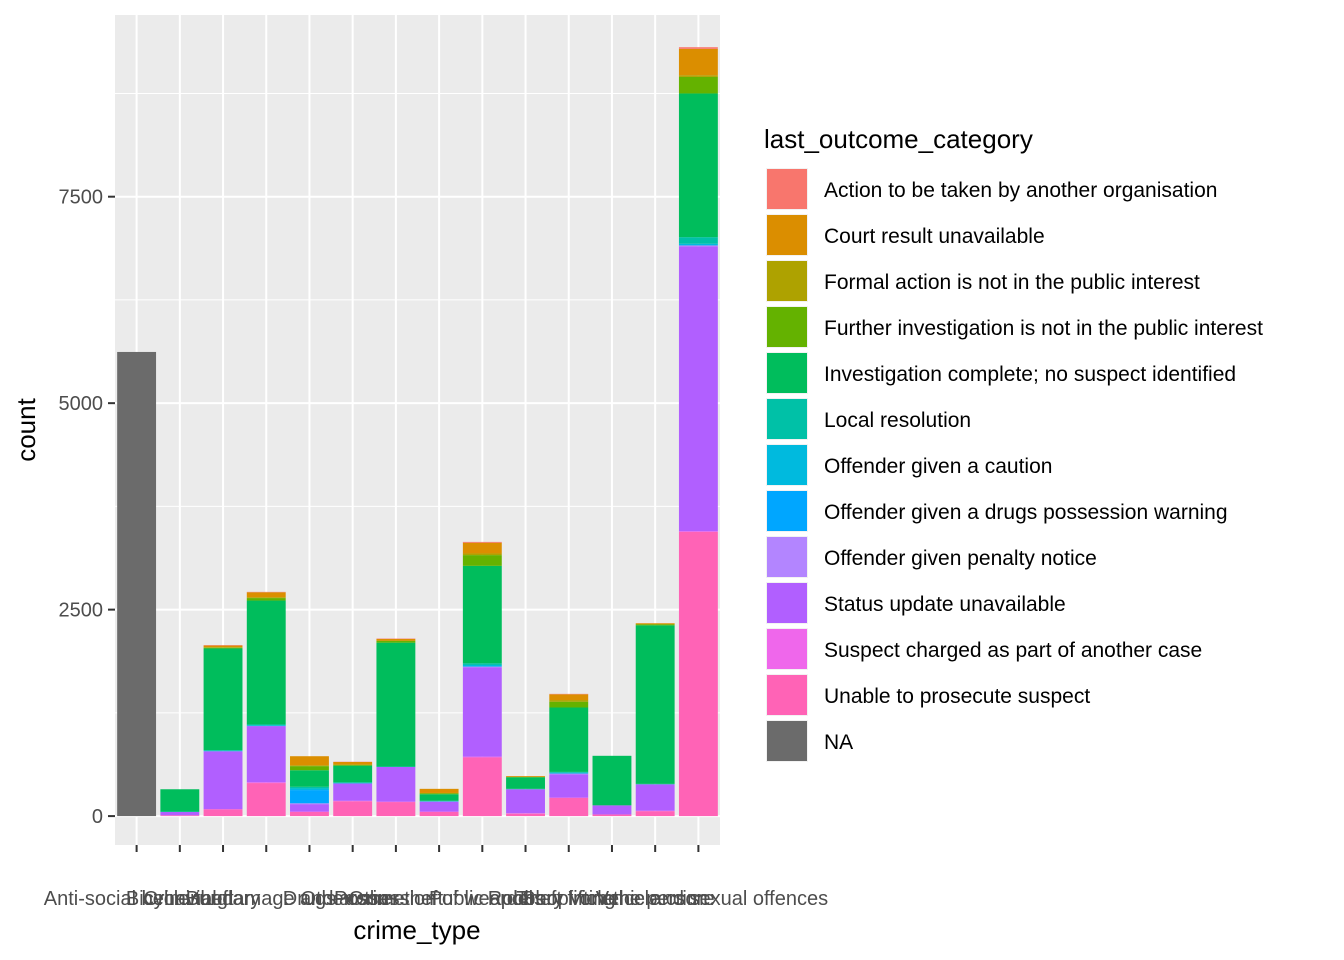  I want to click on legend-title: last_outcome_category, so click(898, 139).